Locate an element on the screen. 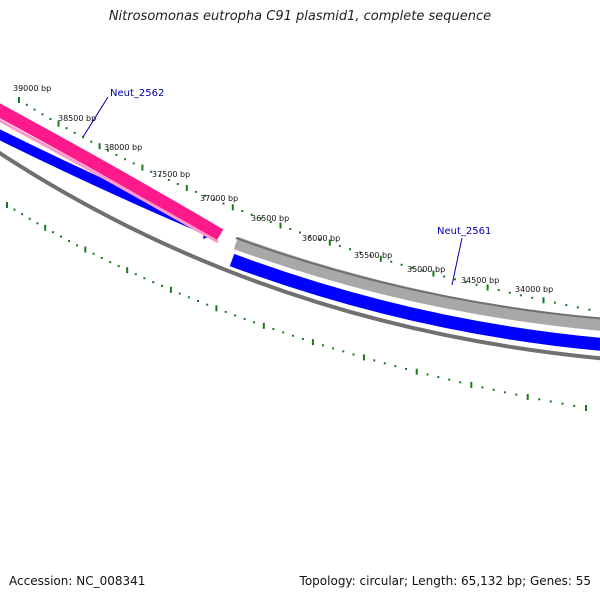 This screenshot has height=600, width=600. scale-label: 34500 bp is located at coordinates (480, 280).